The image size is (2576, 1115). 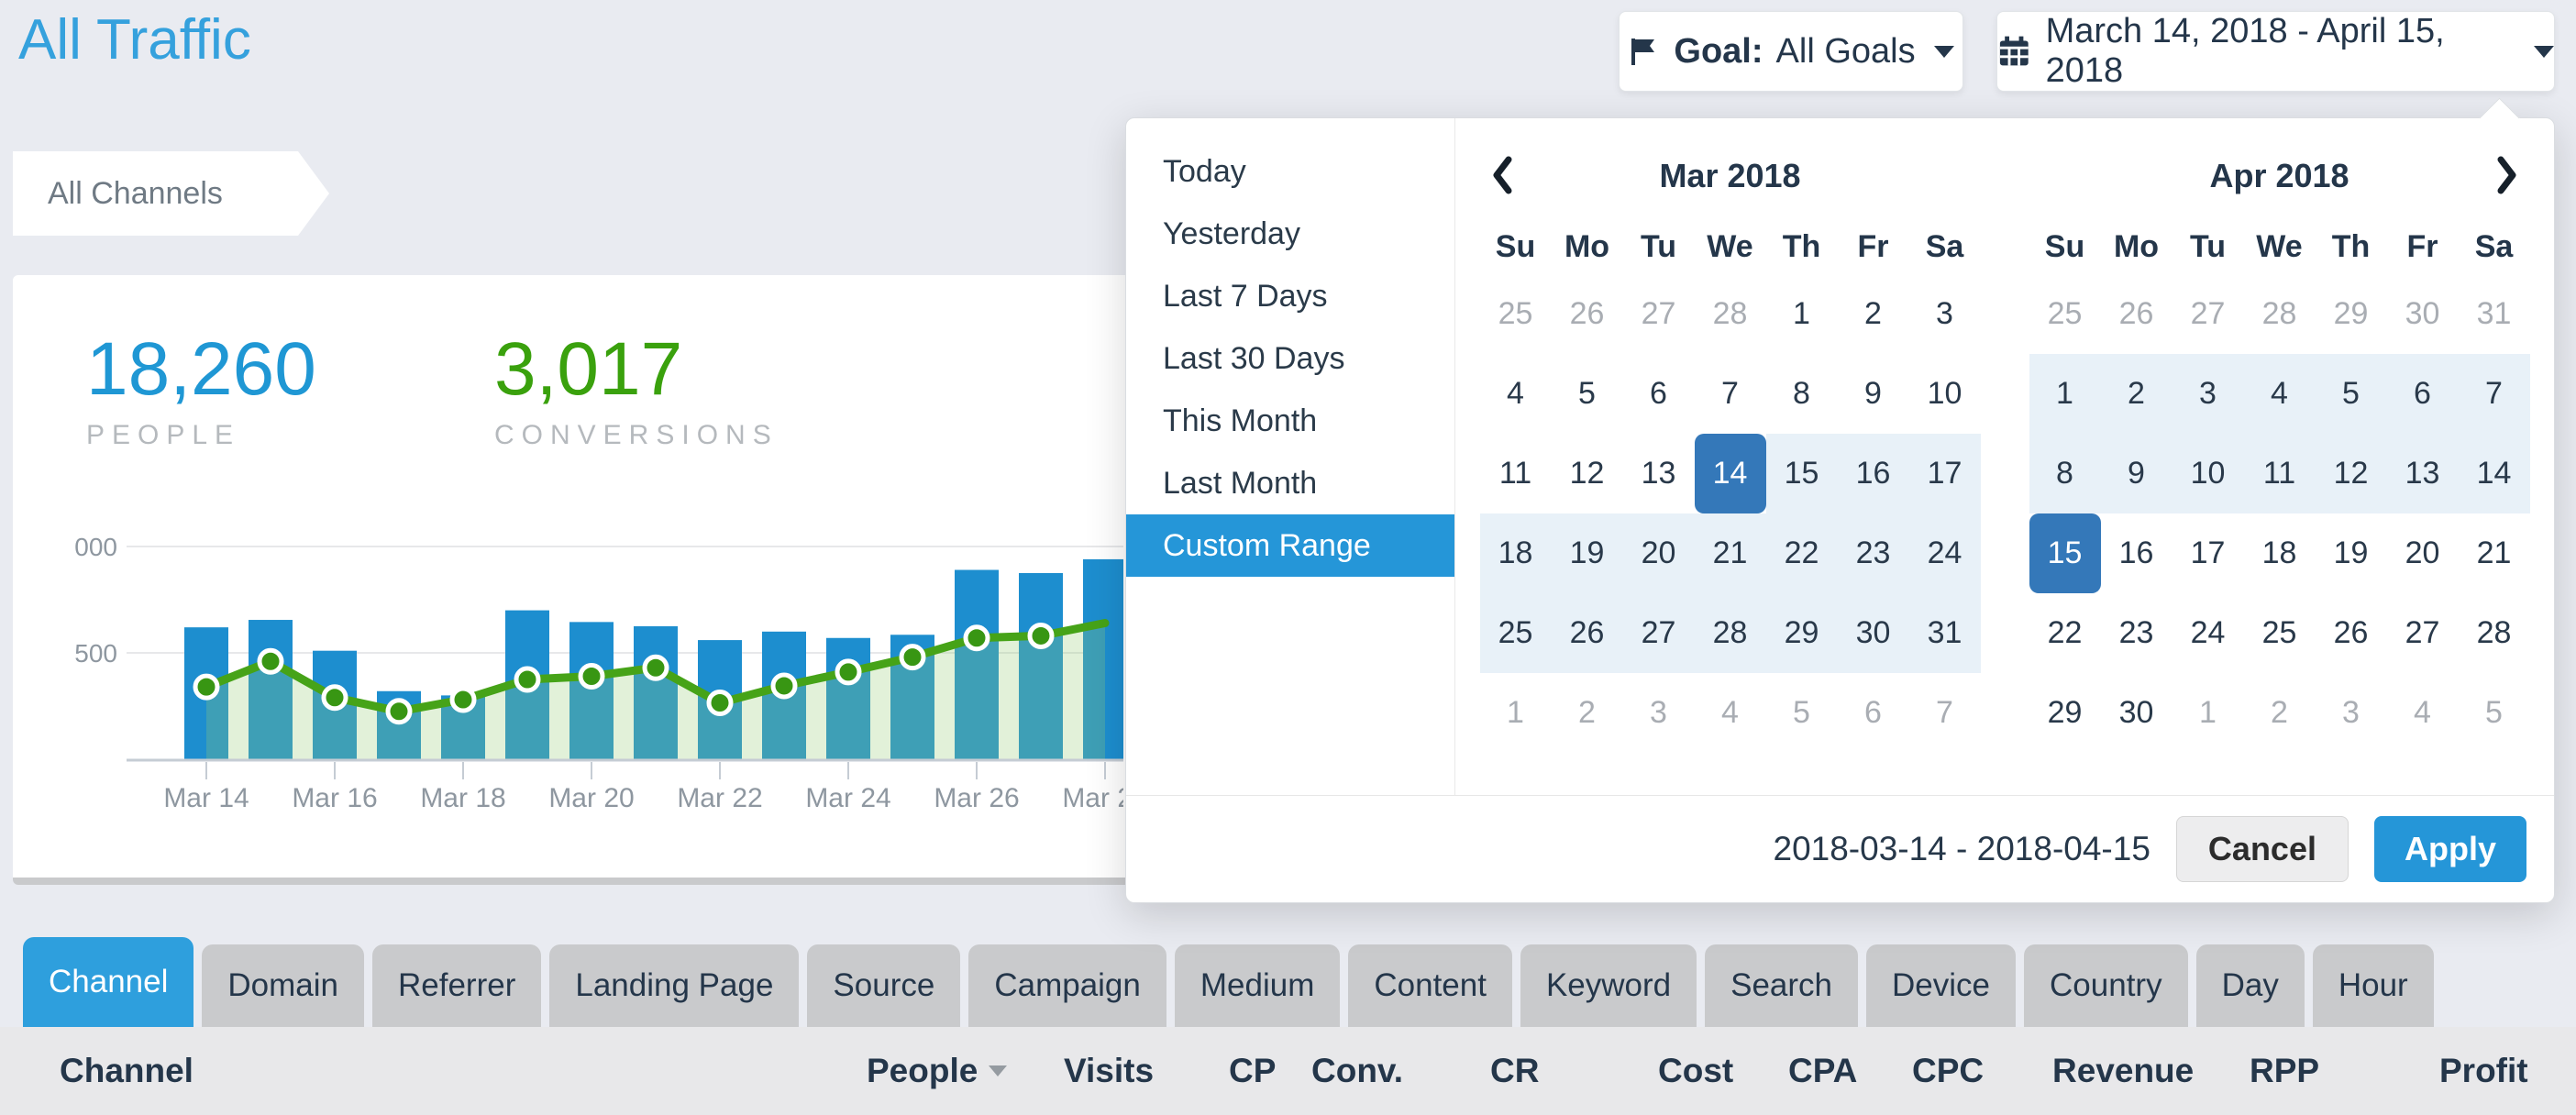 I want to click on day-cell: 22, so click(x=2065, y=632).